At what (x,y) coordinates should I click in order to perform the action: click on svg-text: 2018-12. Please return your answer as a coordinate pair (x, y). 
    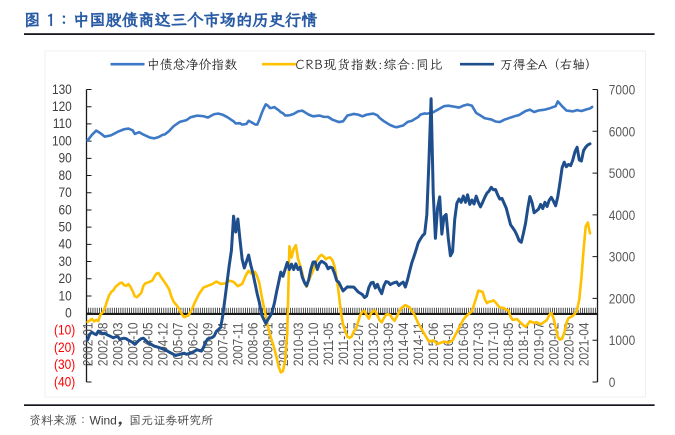
    Looking at the image, I should click on (523, 345).